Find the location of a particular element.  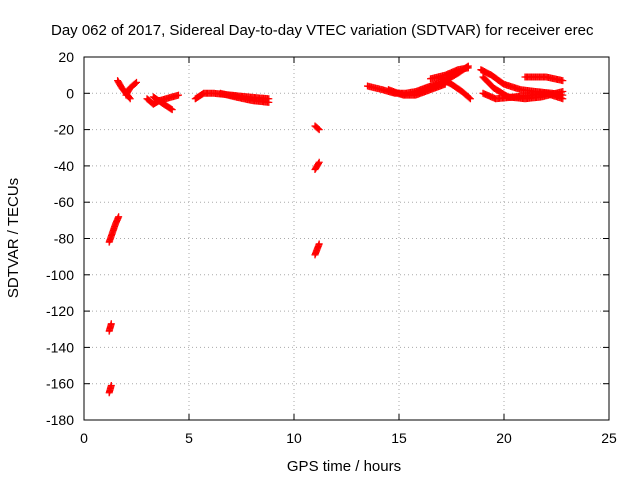

y-tick-label: -20 is located at coordinates (64, 130).